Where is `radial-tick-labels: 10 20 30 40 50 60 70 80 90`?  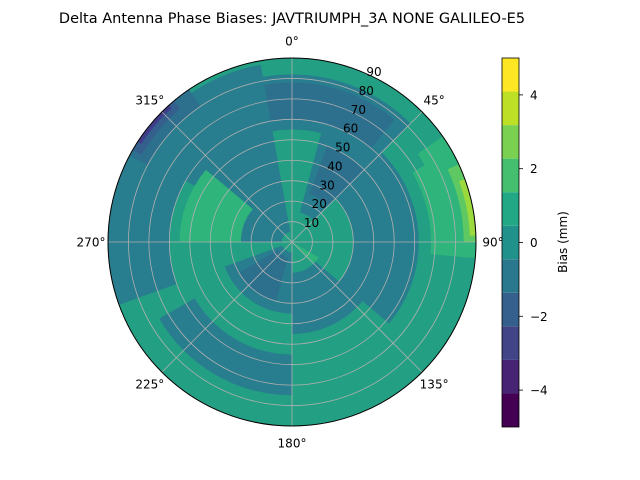
radial-tick-labels: 10 20 30 40 50 60 70 80 90 is located at coordinates (343, 147).